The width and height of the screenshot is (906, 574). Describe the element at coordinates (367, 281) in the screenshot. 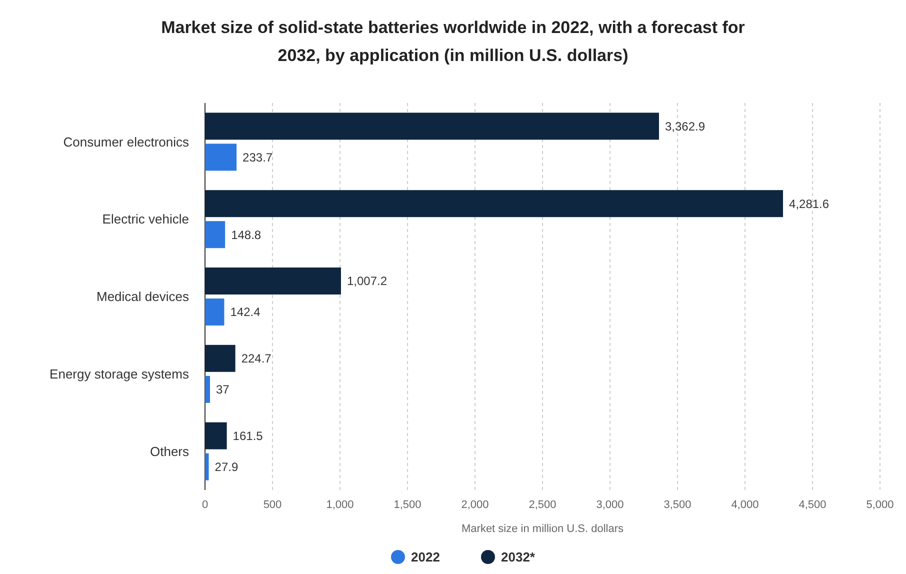

I see `data-label: 1,007.2` at that location.